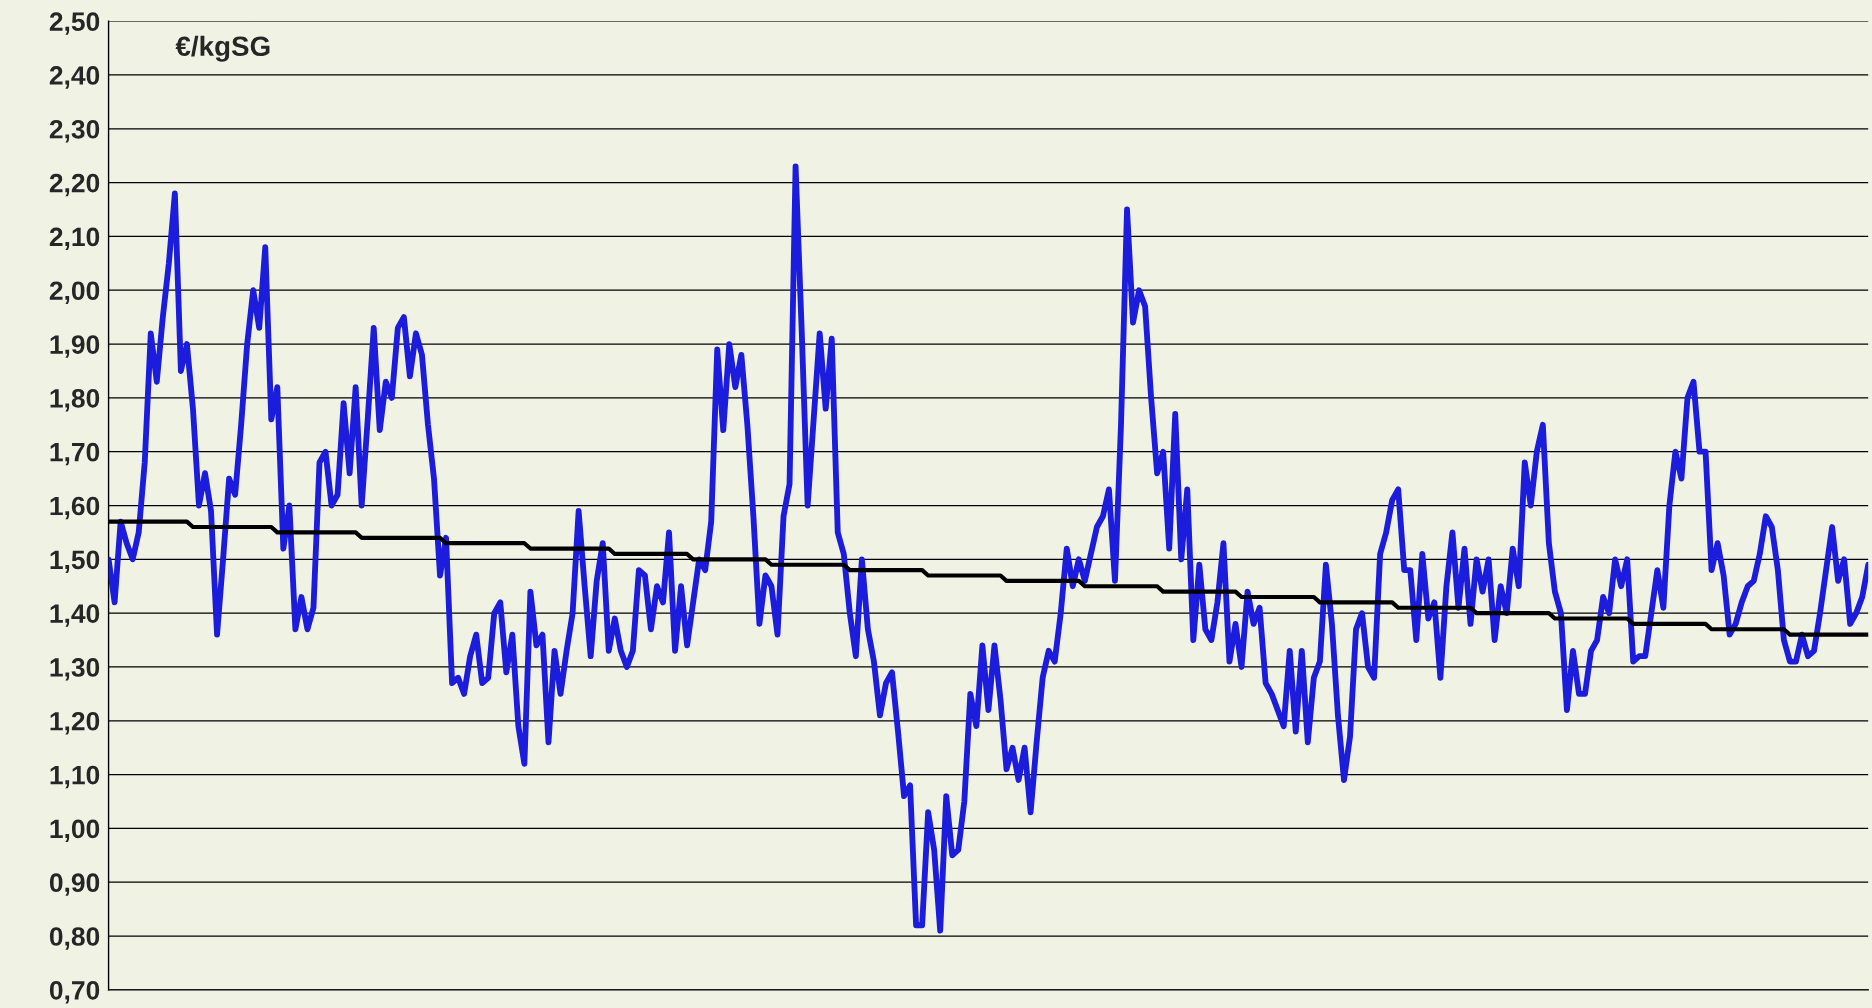 This screenshot has height=1008, width=1872. What do you see at coordinates (74, 185) in the screenshot?
I see `y-tick-label: 2,20` at bounding box center [74, 185].